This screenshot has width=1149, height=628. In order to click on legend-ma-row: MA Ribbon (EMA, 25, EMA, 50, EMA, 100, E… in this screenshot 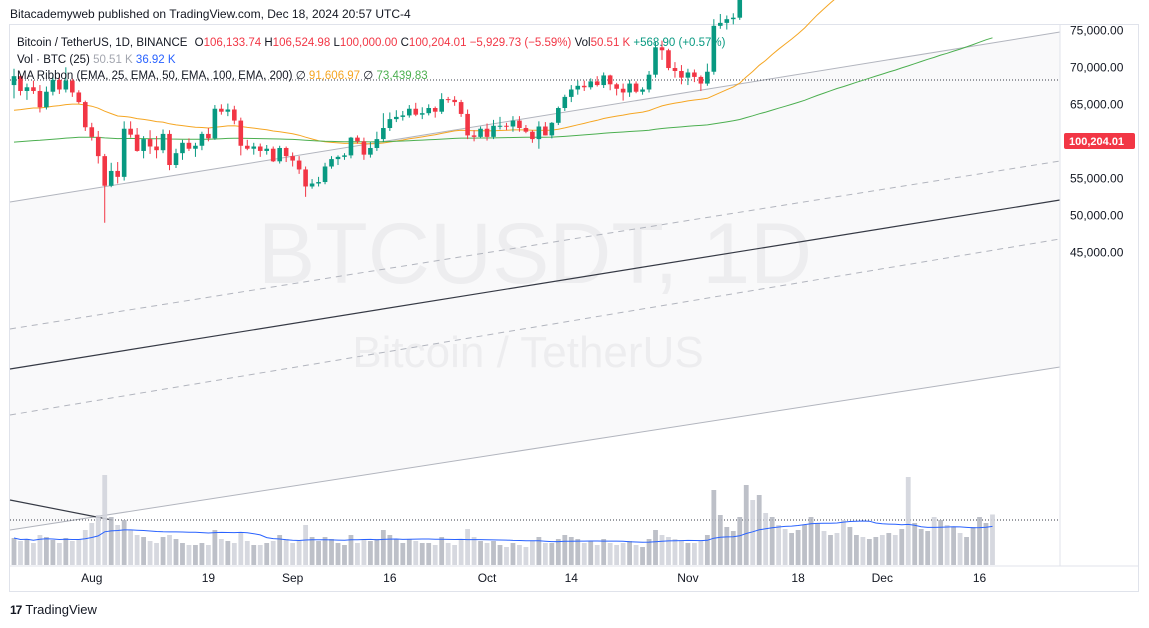, I will do `click(371, 76)`.